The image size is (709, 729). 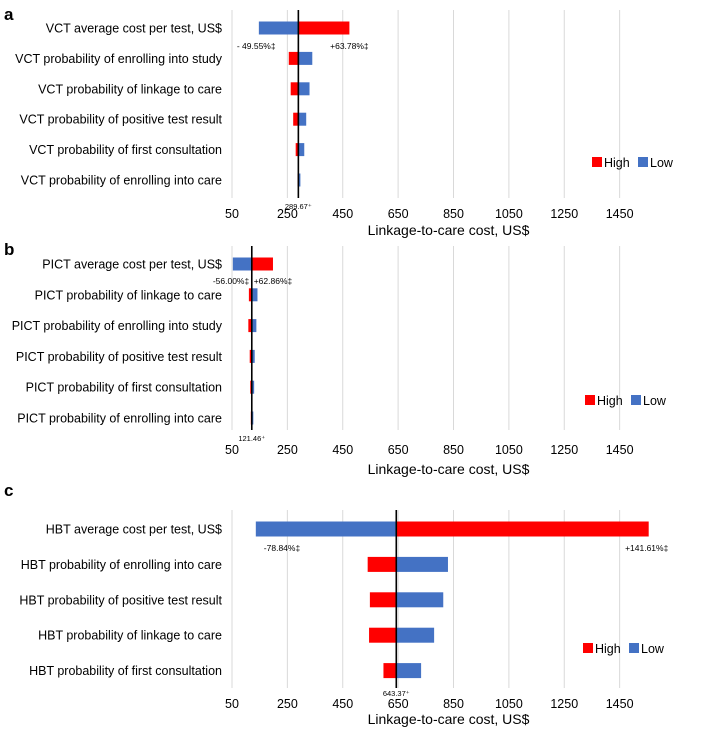 I want to click on x-tick-label-c-1: 250, so click(x=287, y=704).